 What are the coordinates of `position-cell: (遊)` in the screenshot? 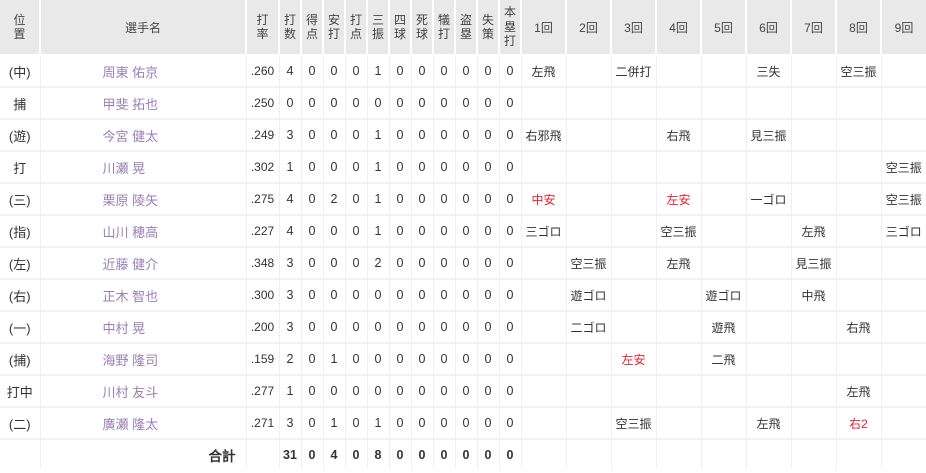 It's located at (20, 135).